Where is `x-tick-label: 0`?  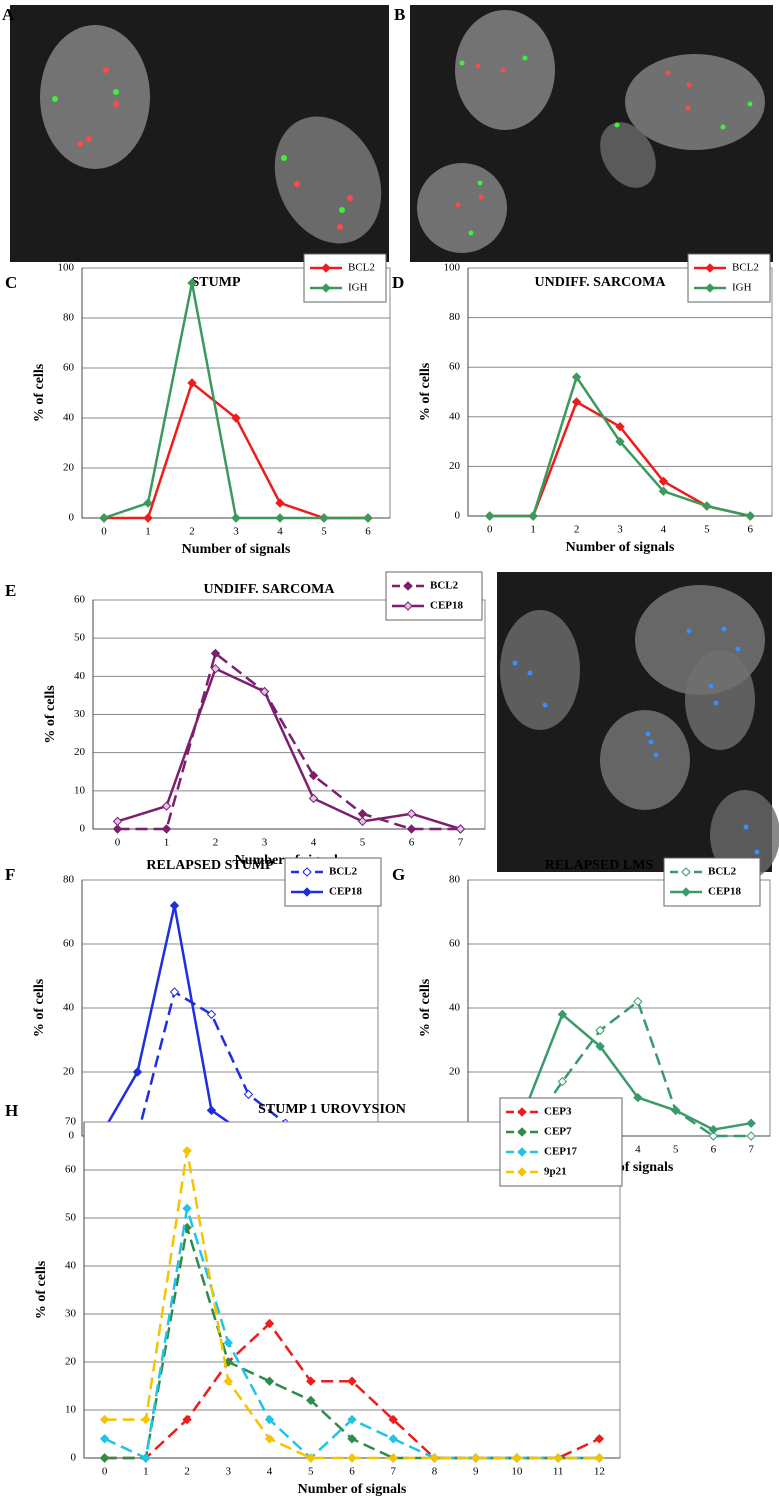 x-tick-label: 0 is located at coordinates (118, 843).